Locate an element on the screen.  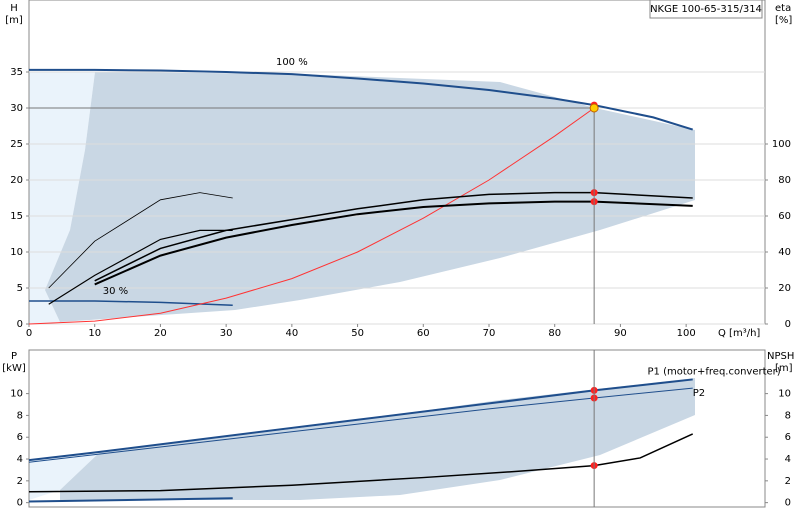
curve-label: 100 % is located at coordinates (292, 62).